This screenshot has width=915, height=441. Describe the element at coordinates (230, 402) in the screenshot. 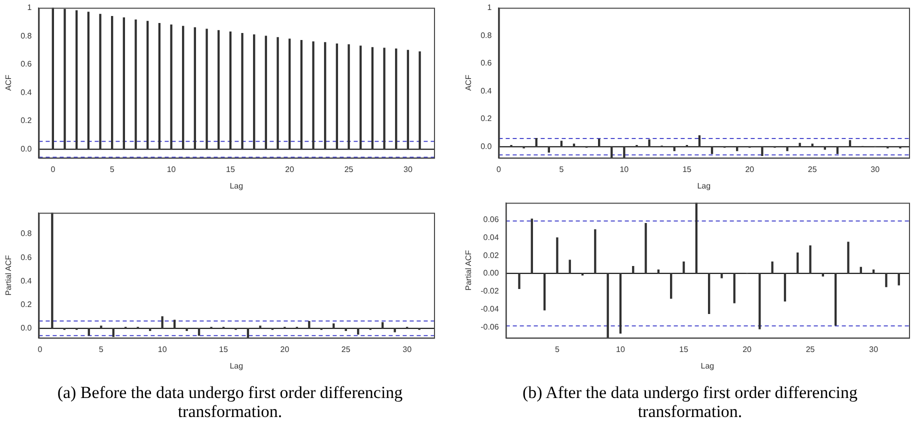

I see `text: (a) Before the data undergo first order differencing transformation.` at that location.